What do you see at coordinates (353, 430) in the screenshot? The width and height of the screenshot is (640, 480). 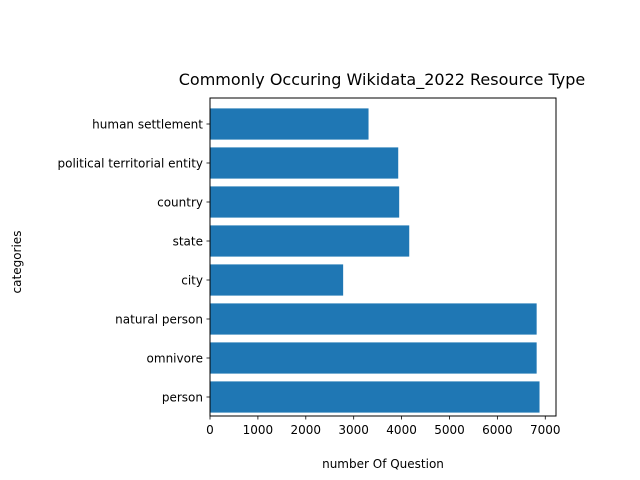 I see `x-tick-label-3000: 3000` at bounding box center [353, 430].